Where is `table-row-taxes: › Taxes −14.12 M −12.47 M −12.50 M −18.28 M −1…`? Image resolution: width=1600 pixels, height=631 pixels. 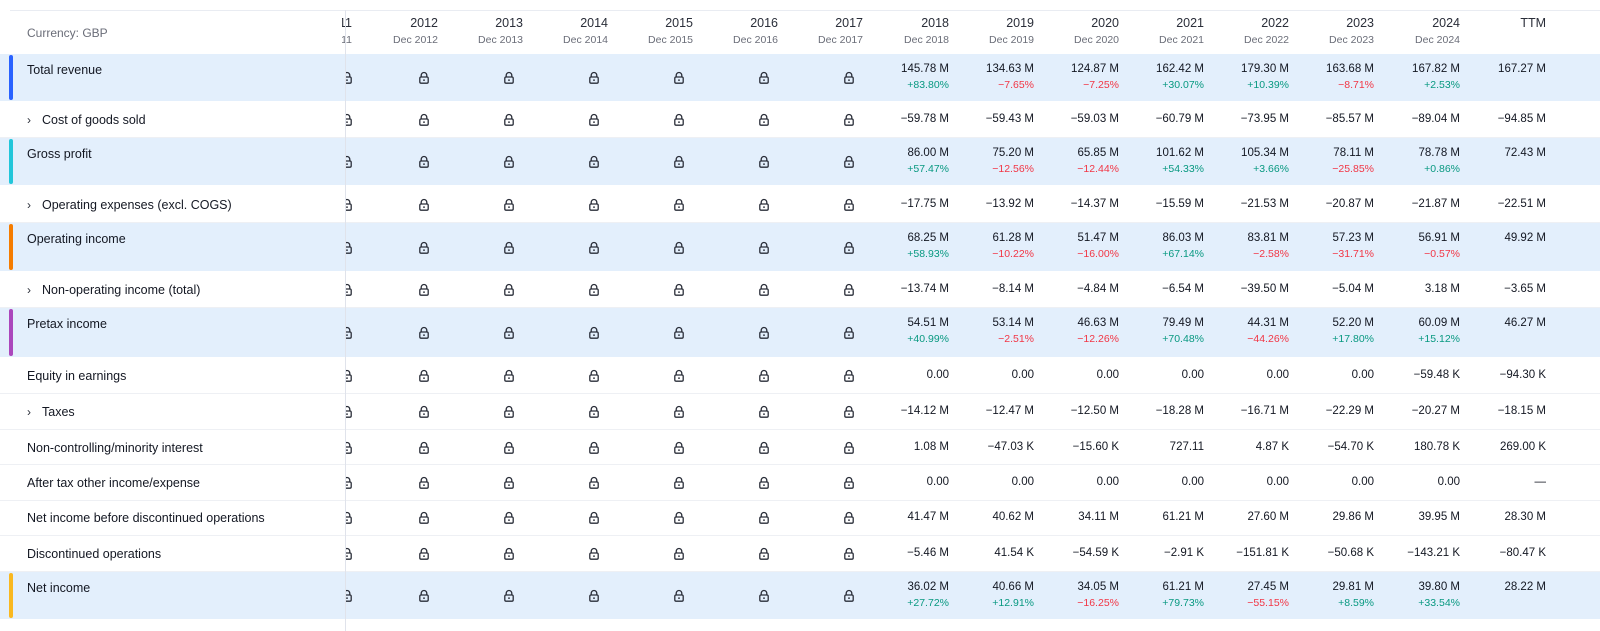 table-row-taxes: › Taxes −14.12 M −12.47 M −12.50 M −18.28 M −1… is located at coordinates (800, 412).